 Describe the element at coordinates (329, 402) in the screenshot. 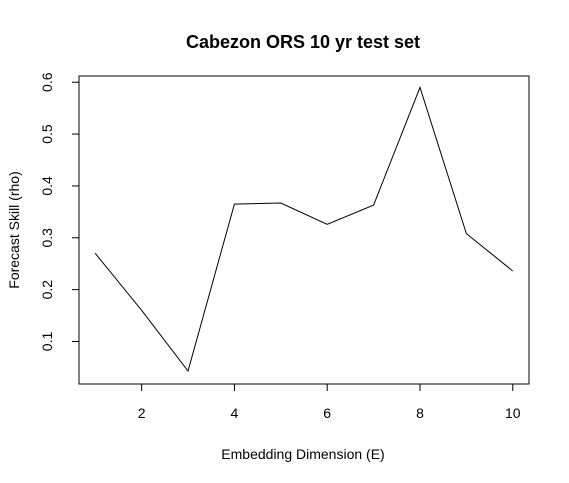

I see `x-axis: 2 4 6 8 10` at that location.